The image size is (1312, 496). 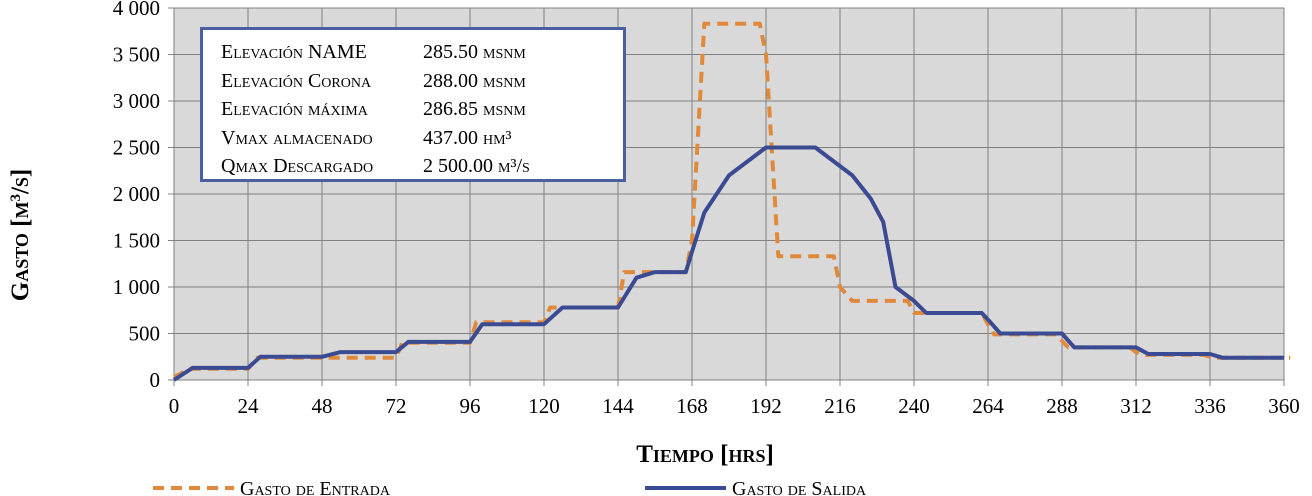 What do you see at coordinates (422, 52) in the screenshot?
I see `info-line-name: Elevación NAME 285.50 msnm` at bounding box center [422, 52].